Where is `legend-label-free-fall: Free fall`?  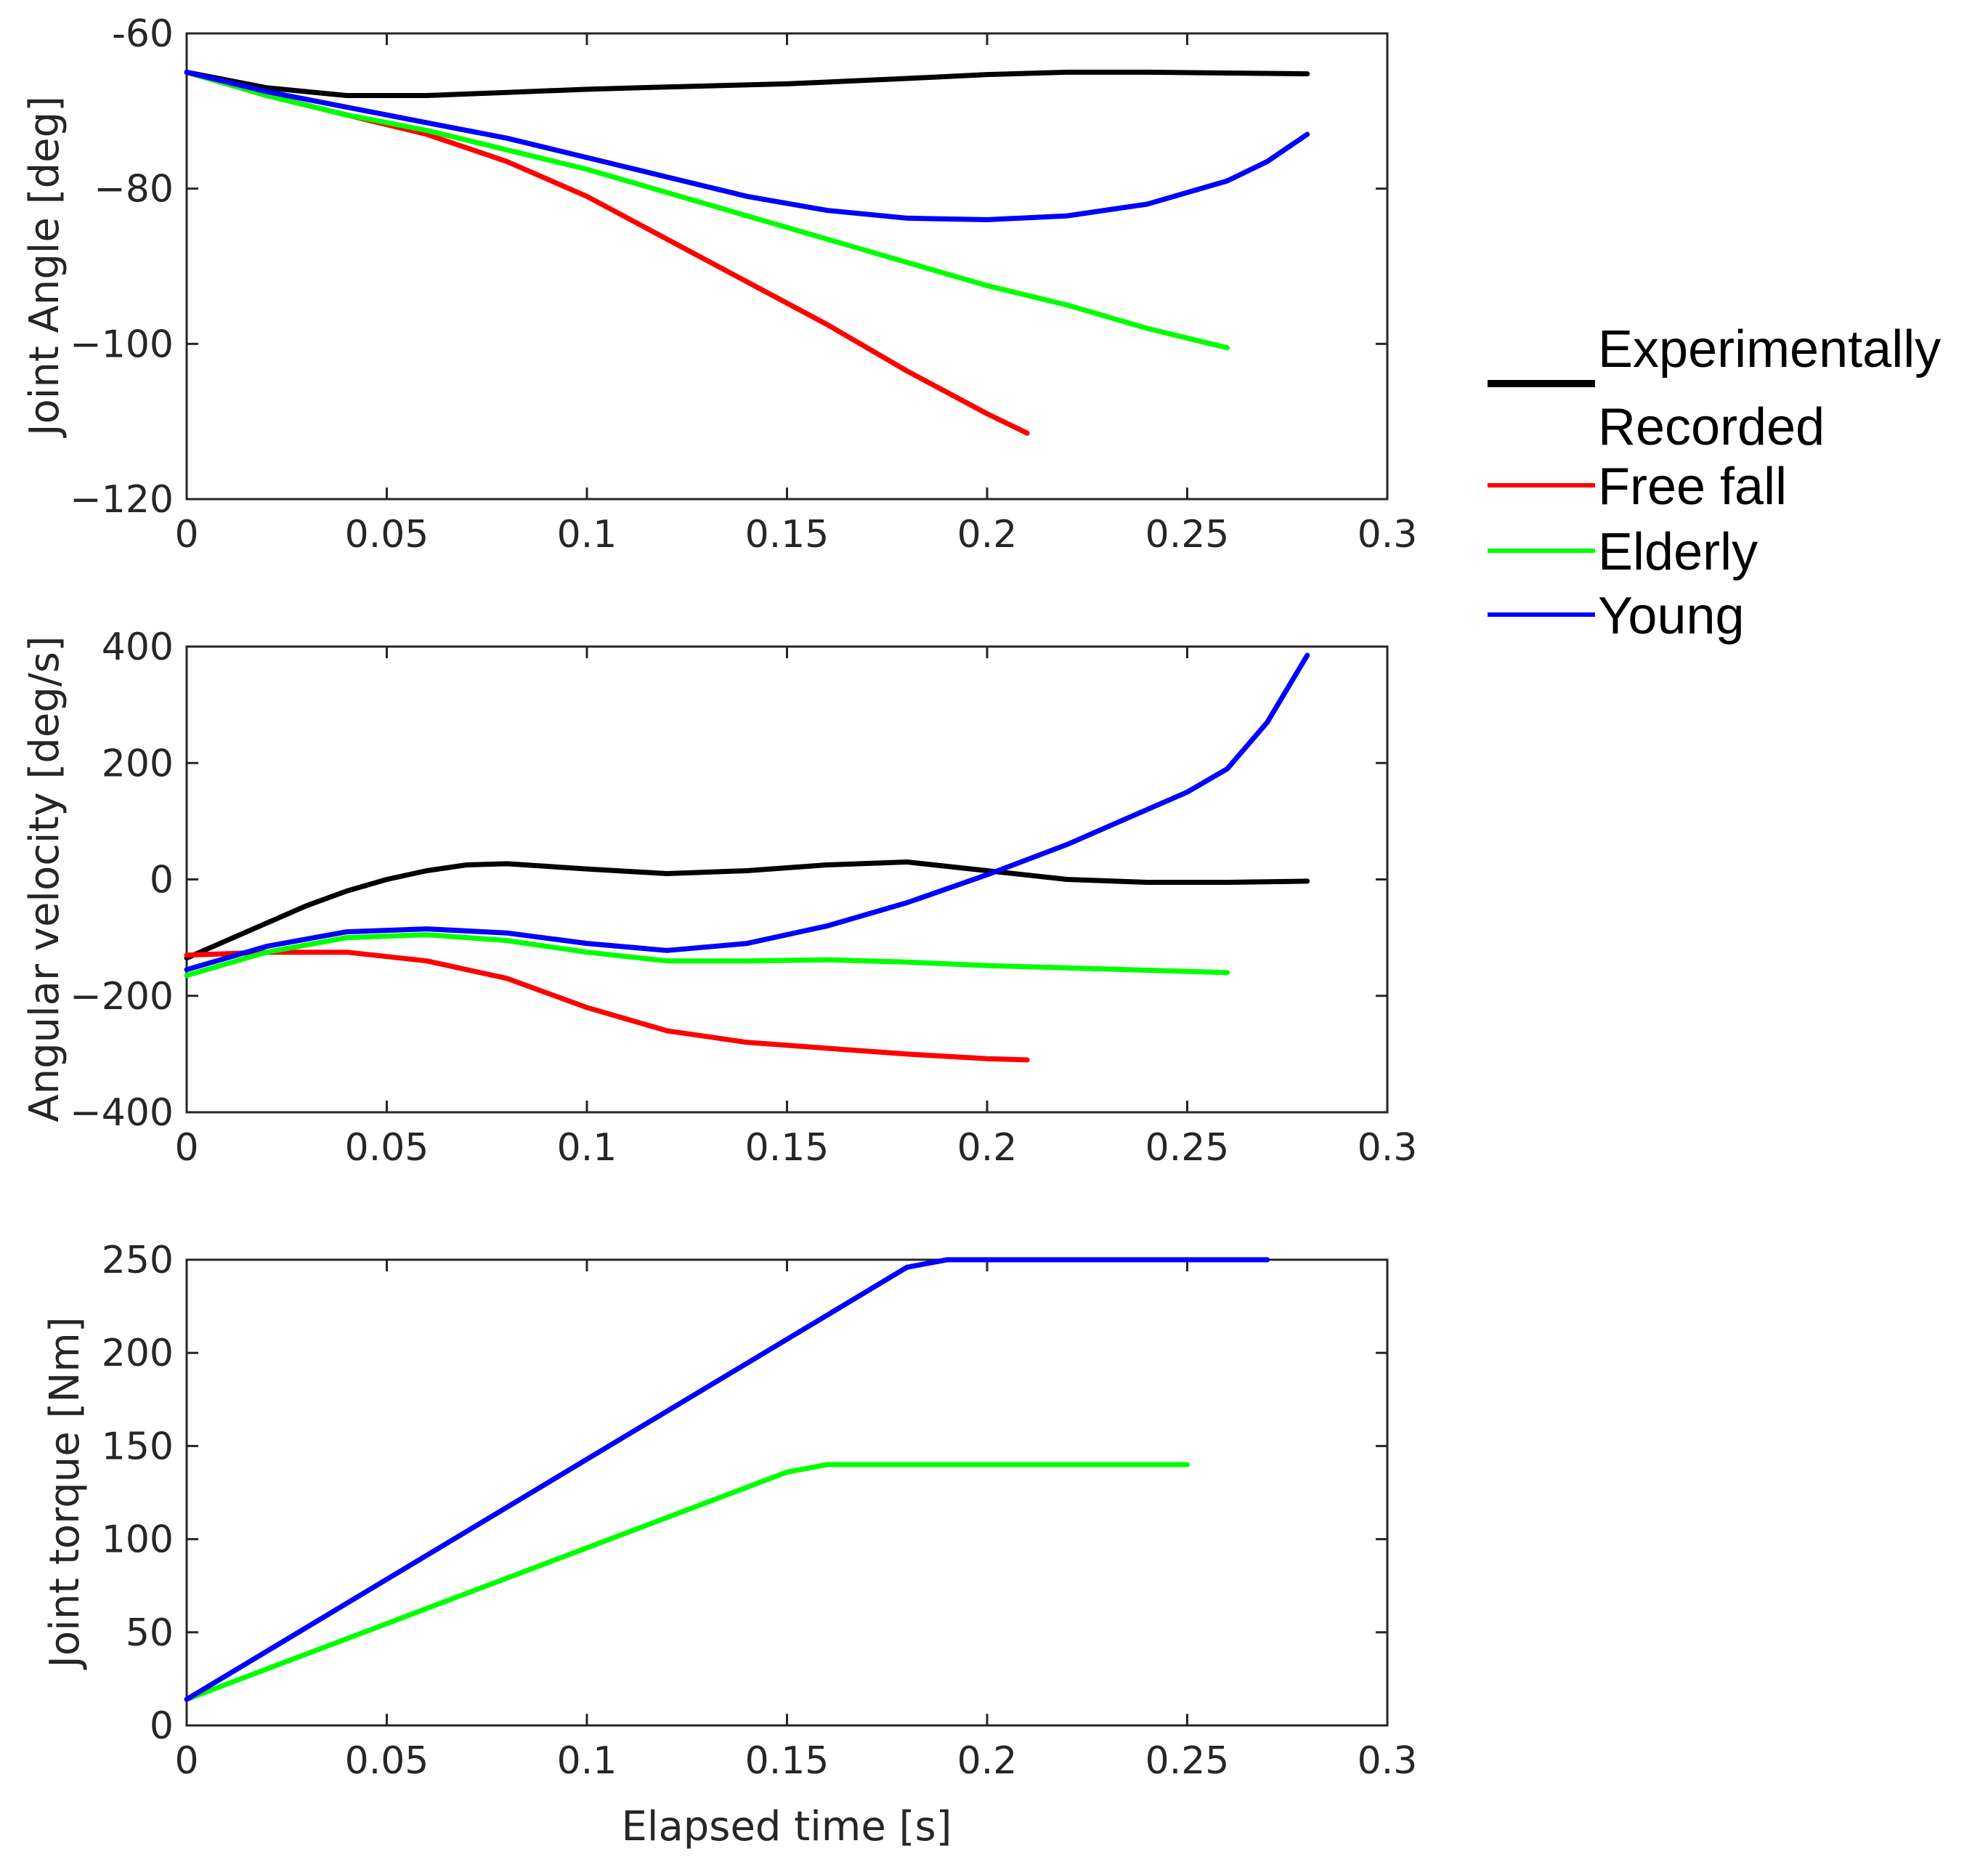
legend-label-free-fall: Free fall is located at coordinates (1692, 487).